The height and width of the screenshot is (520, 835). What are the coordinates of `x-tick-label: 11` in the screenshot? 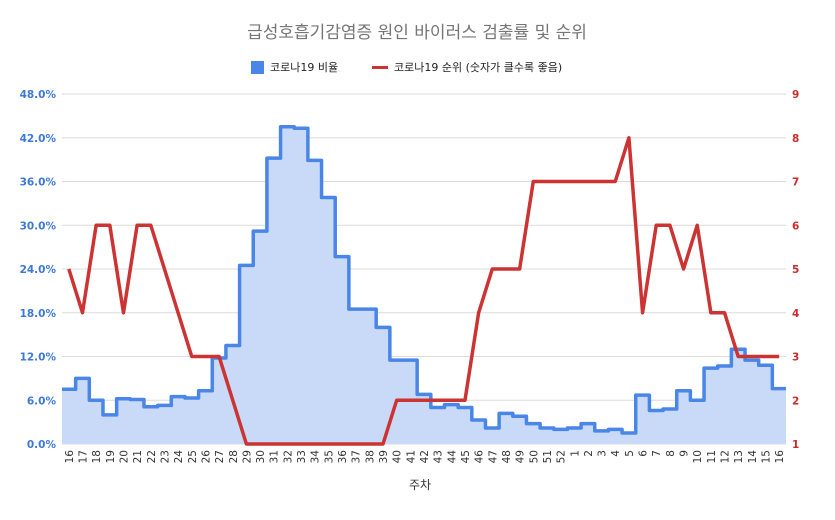 It's located at (712, 456).